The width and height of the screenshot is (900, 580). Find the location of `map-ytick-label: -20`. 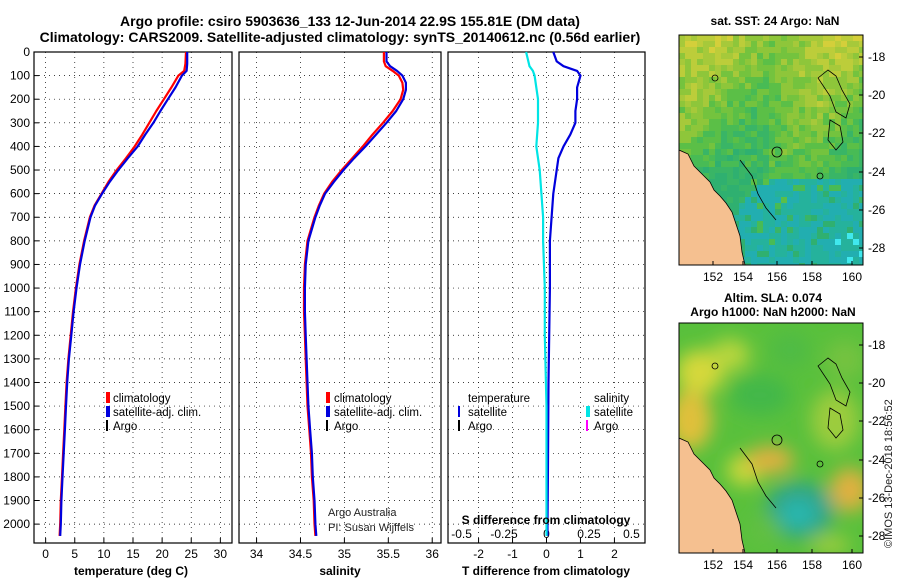

map-ytick-label: -20 is located at coordinates (877, 383).